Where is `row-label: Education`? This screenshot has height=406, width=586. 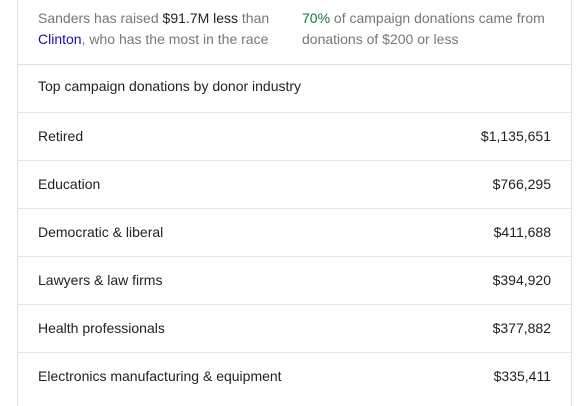
row-label: Education is located at coordinates (69, 184).